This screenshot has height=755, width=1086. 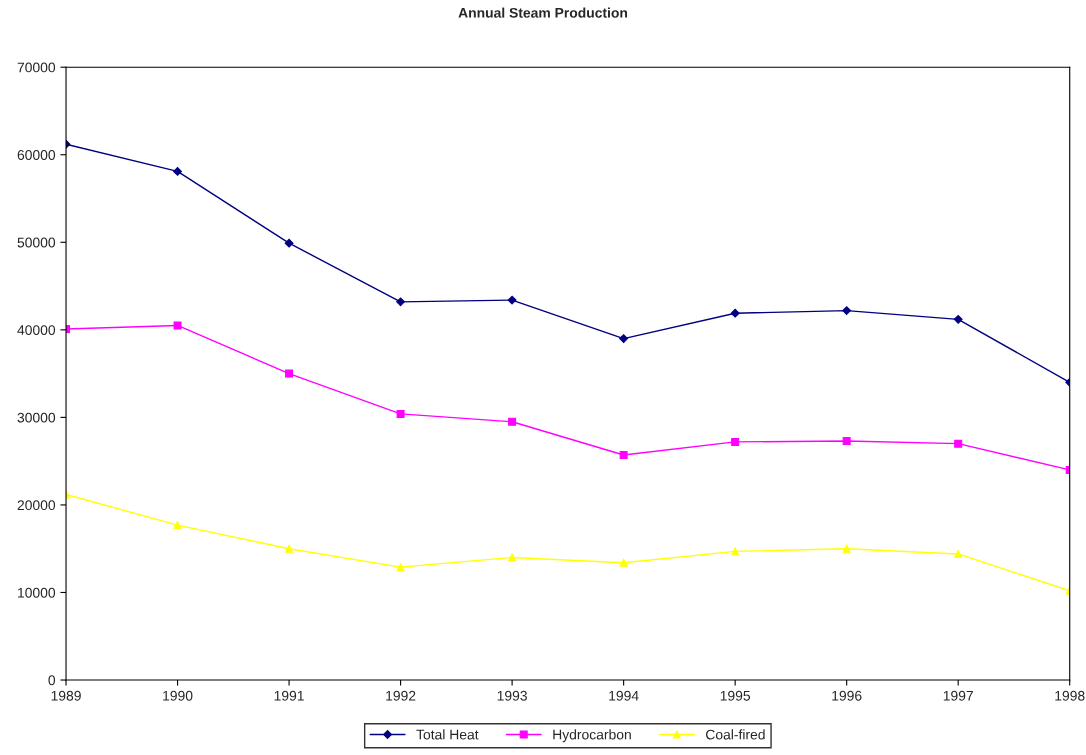 What do you see at coordinates (289, 695) in the screenshot?
I see `x-tick-label: 1991` at bounding box center [289, 695].